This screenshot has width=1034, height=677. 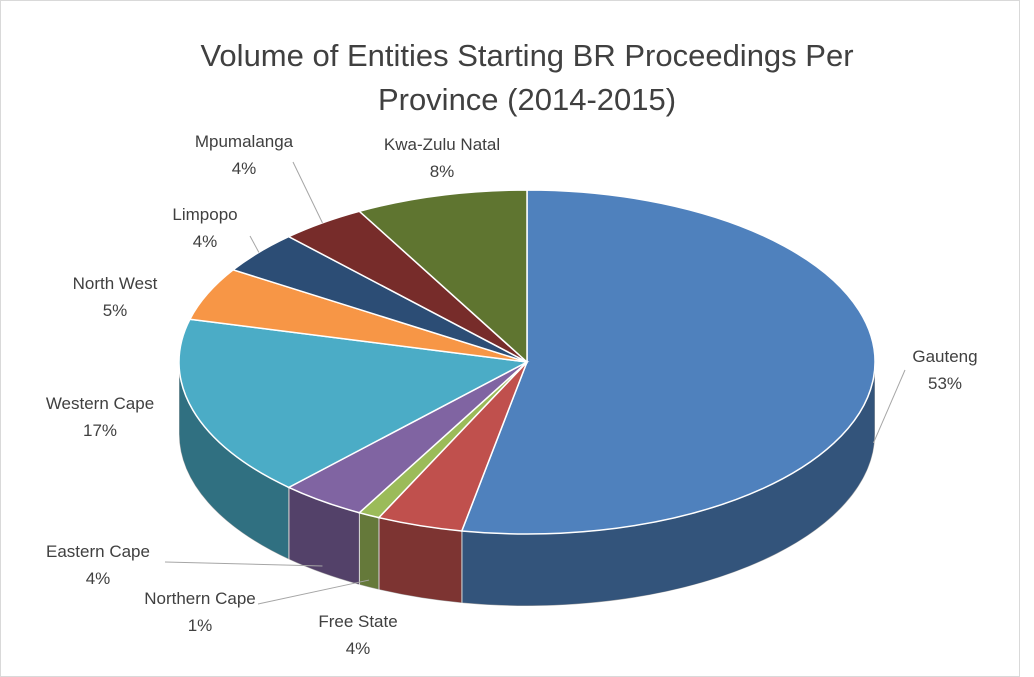 I want to click on category-label: North West, so click(x=115, y=283).